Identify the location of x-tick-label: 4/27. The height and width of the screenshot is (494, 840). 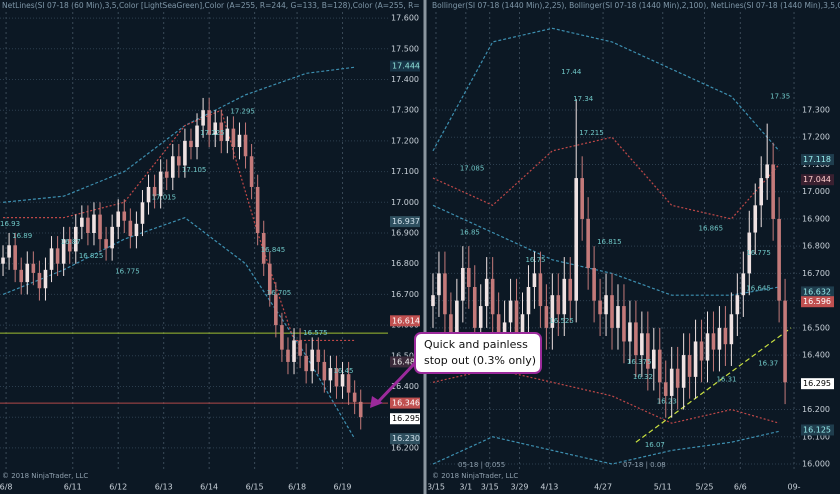
(603, 487).